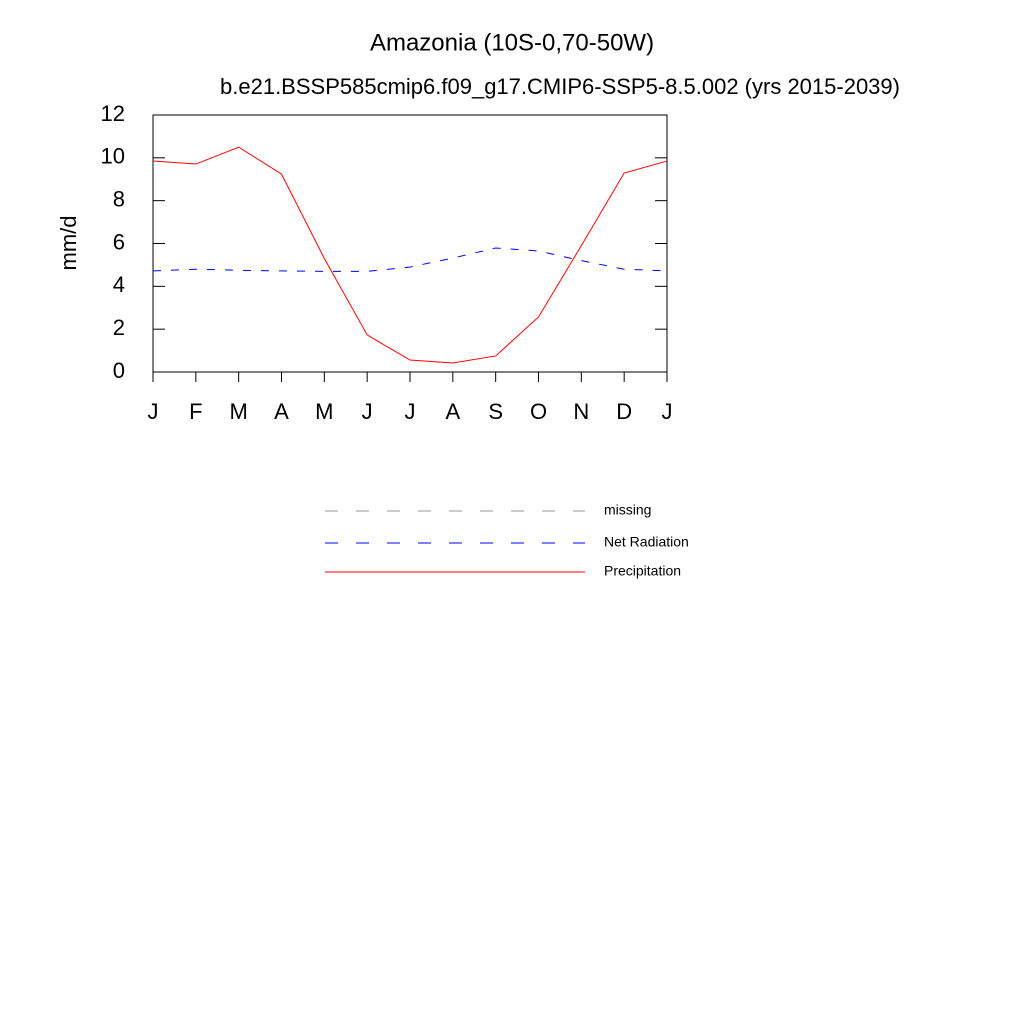  I want to click on y-tick-label: 6, so click(119, 241).